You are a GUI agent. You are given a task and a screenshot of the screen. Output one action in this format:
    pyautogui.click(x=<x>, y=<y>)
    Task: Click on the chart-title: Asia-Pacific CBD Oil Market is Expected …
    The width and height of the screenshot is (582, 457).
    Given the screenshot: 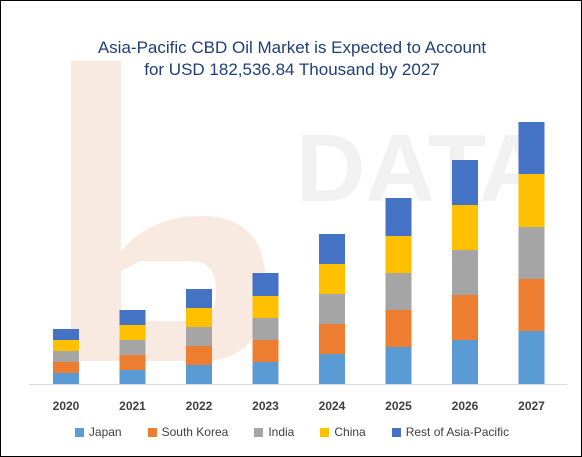 What is the action you would take?
    pyautogui.click(x=291, y=59)
    